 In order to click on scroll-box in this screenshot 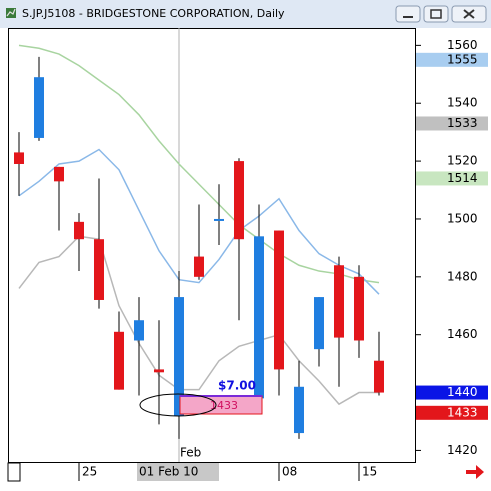, I will do `click(14, 472)`.